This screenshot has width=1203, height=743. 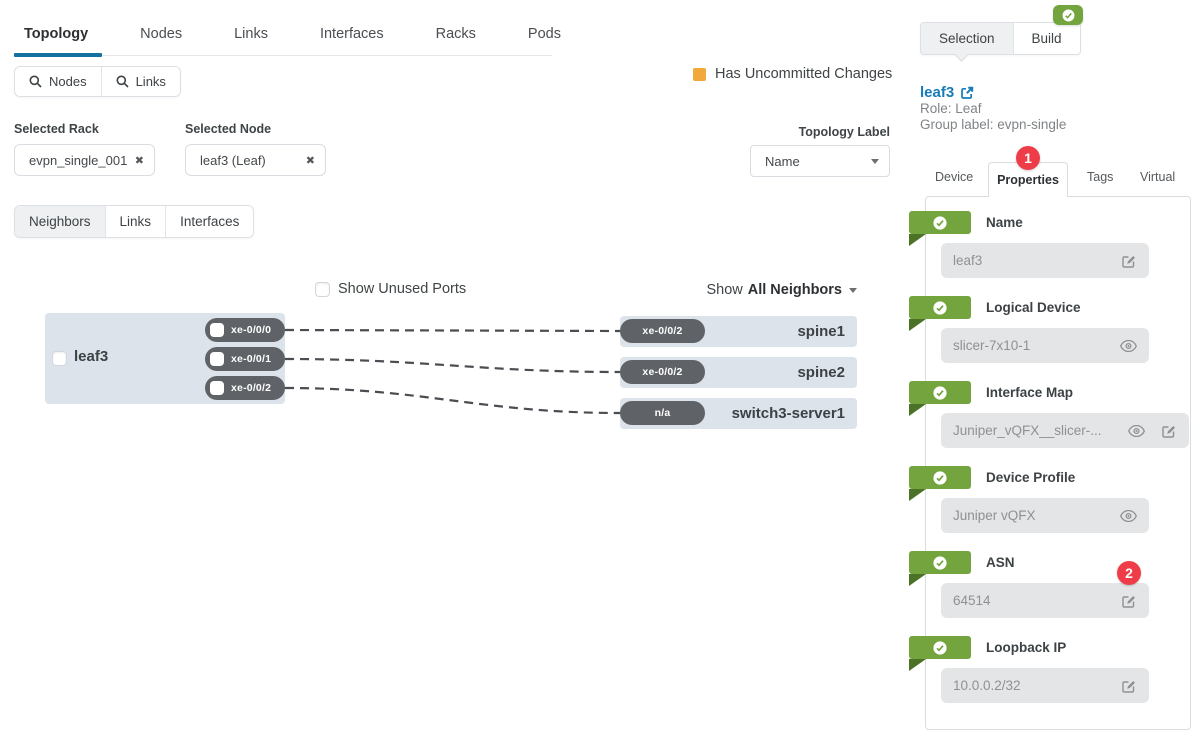 I want to click on tab-selection: Selection, so click(x=967, y=38).